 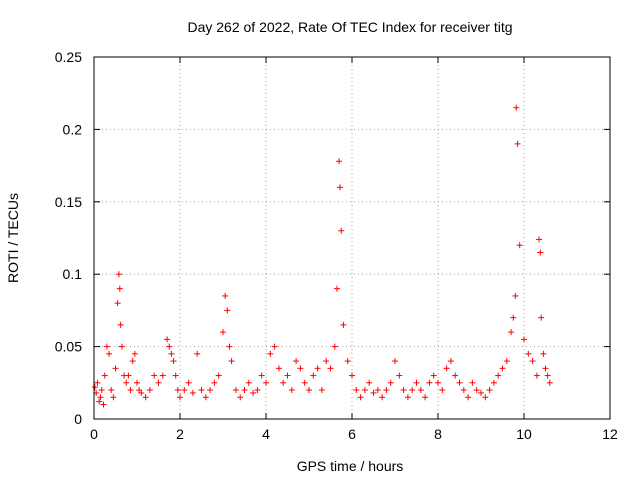 I want to click on y-axis-label: ROTI / TECUs, so click(x=13, y=238).